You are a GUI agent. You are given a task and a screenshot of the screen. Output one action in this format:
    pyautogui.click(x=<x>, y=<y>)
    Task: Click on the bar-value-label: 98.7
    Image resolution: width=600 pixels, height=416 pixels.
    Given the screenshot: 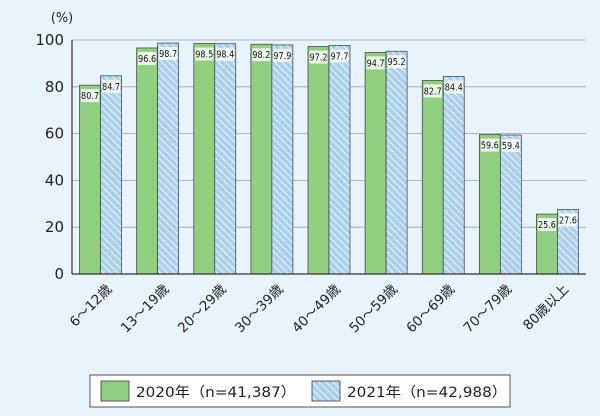 What is the action you would take?
    pyautogui.click(x=168, y=54)
    